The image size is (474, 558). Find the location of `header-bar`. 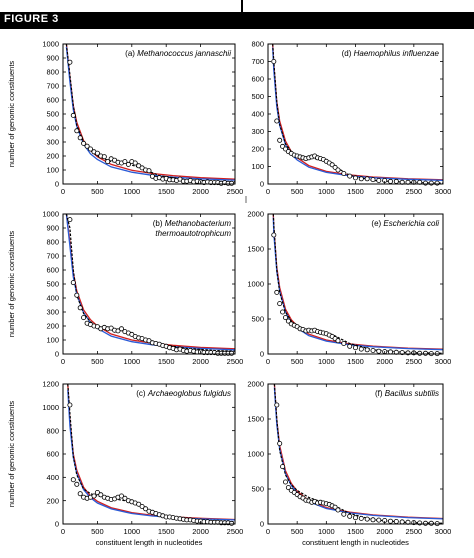

header-bar is located at coordinates (237, 20).